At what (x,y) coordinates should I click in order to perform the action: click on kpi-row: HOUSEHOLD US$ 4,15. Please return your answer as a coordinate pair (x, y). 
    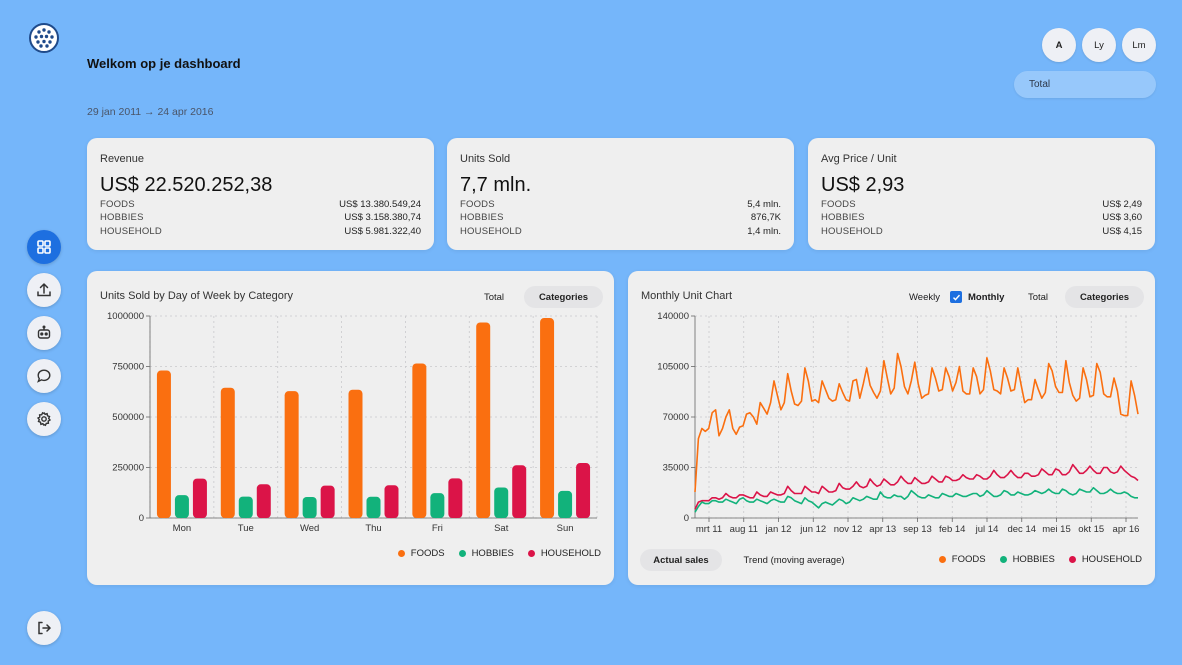
    Looking at the image, I should click on (981, 232).